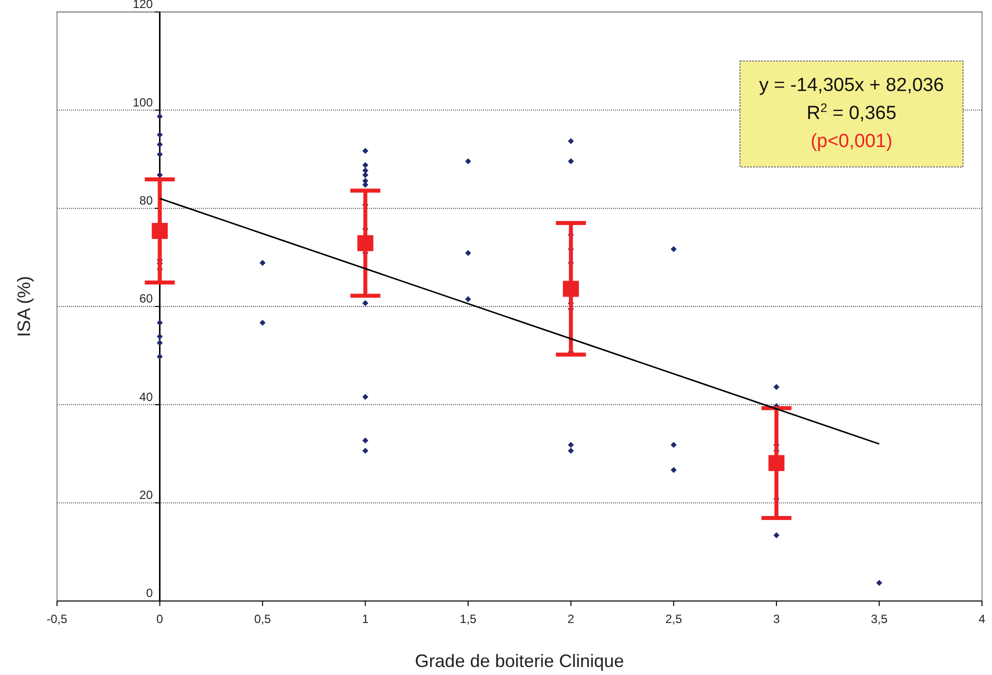 This screenshot has height=675, width=992. What do you see at coordinates (571, 619) in the screenshot?
I see `x-tick-label: 2` at bounding box center [571, 619].